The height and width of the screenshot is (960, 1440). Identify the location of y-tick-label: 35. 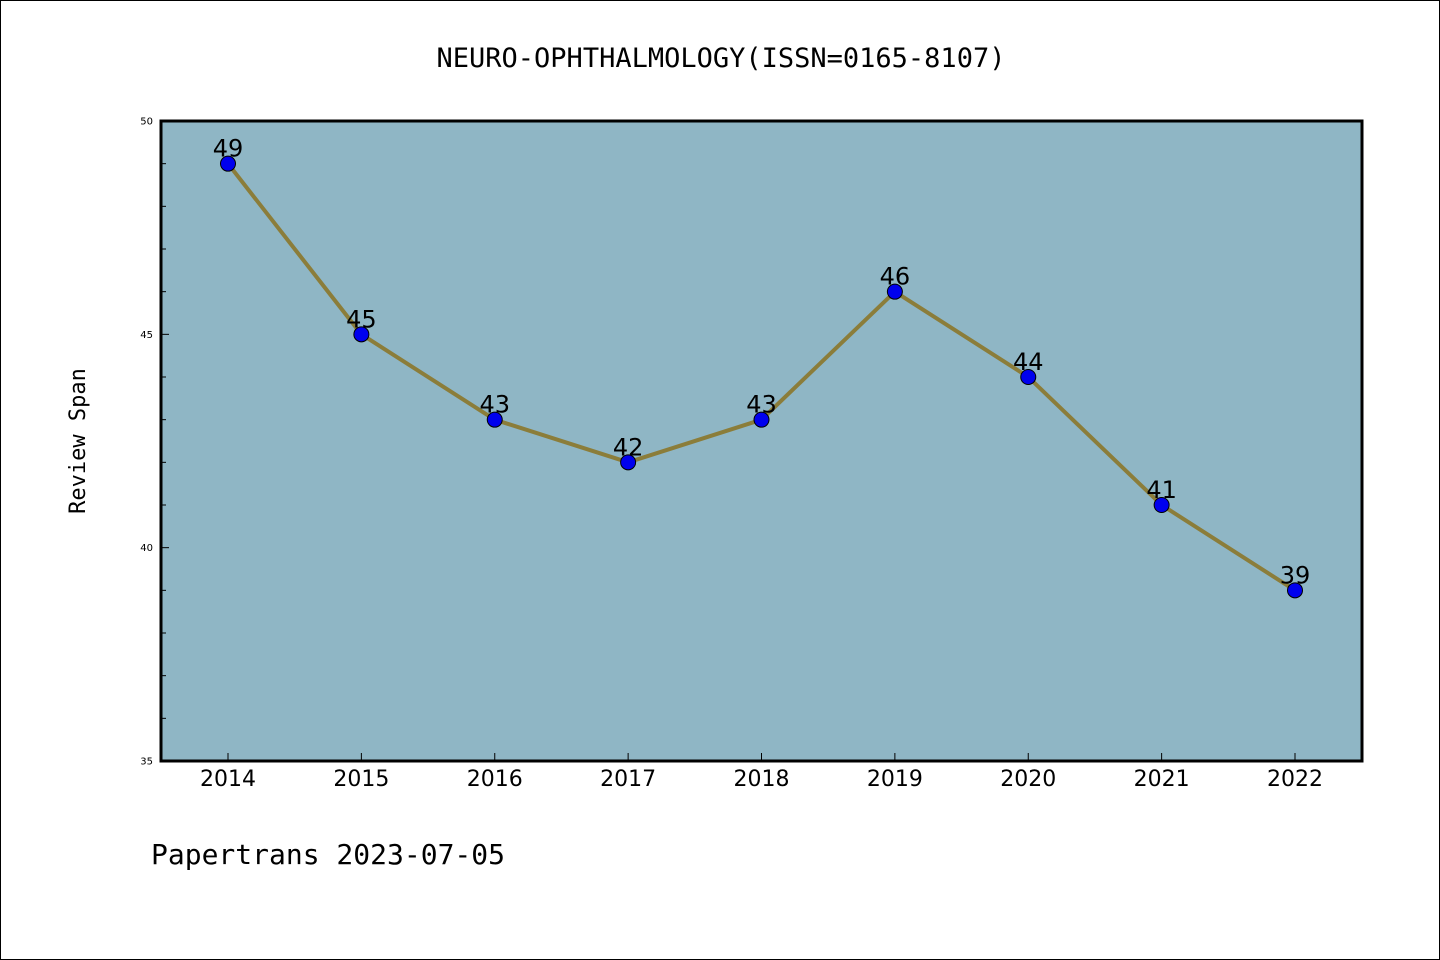
(146, 762).